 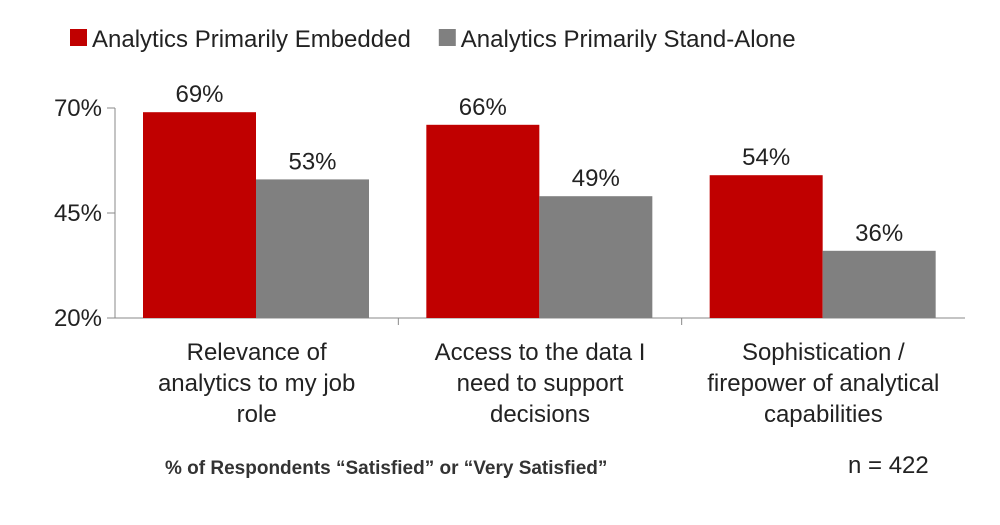 What do you see at coordinates (257, 414) in the screenshot?
I see `category-label-1-line-3: role` at bounding box center [257, 414].